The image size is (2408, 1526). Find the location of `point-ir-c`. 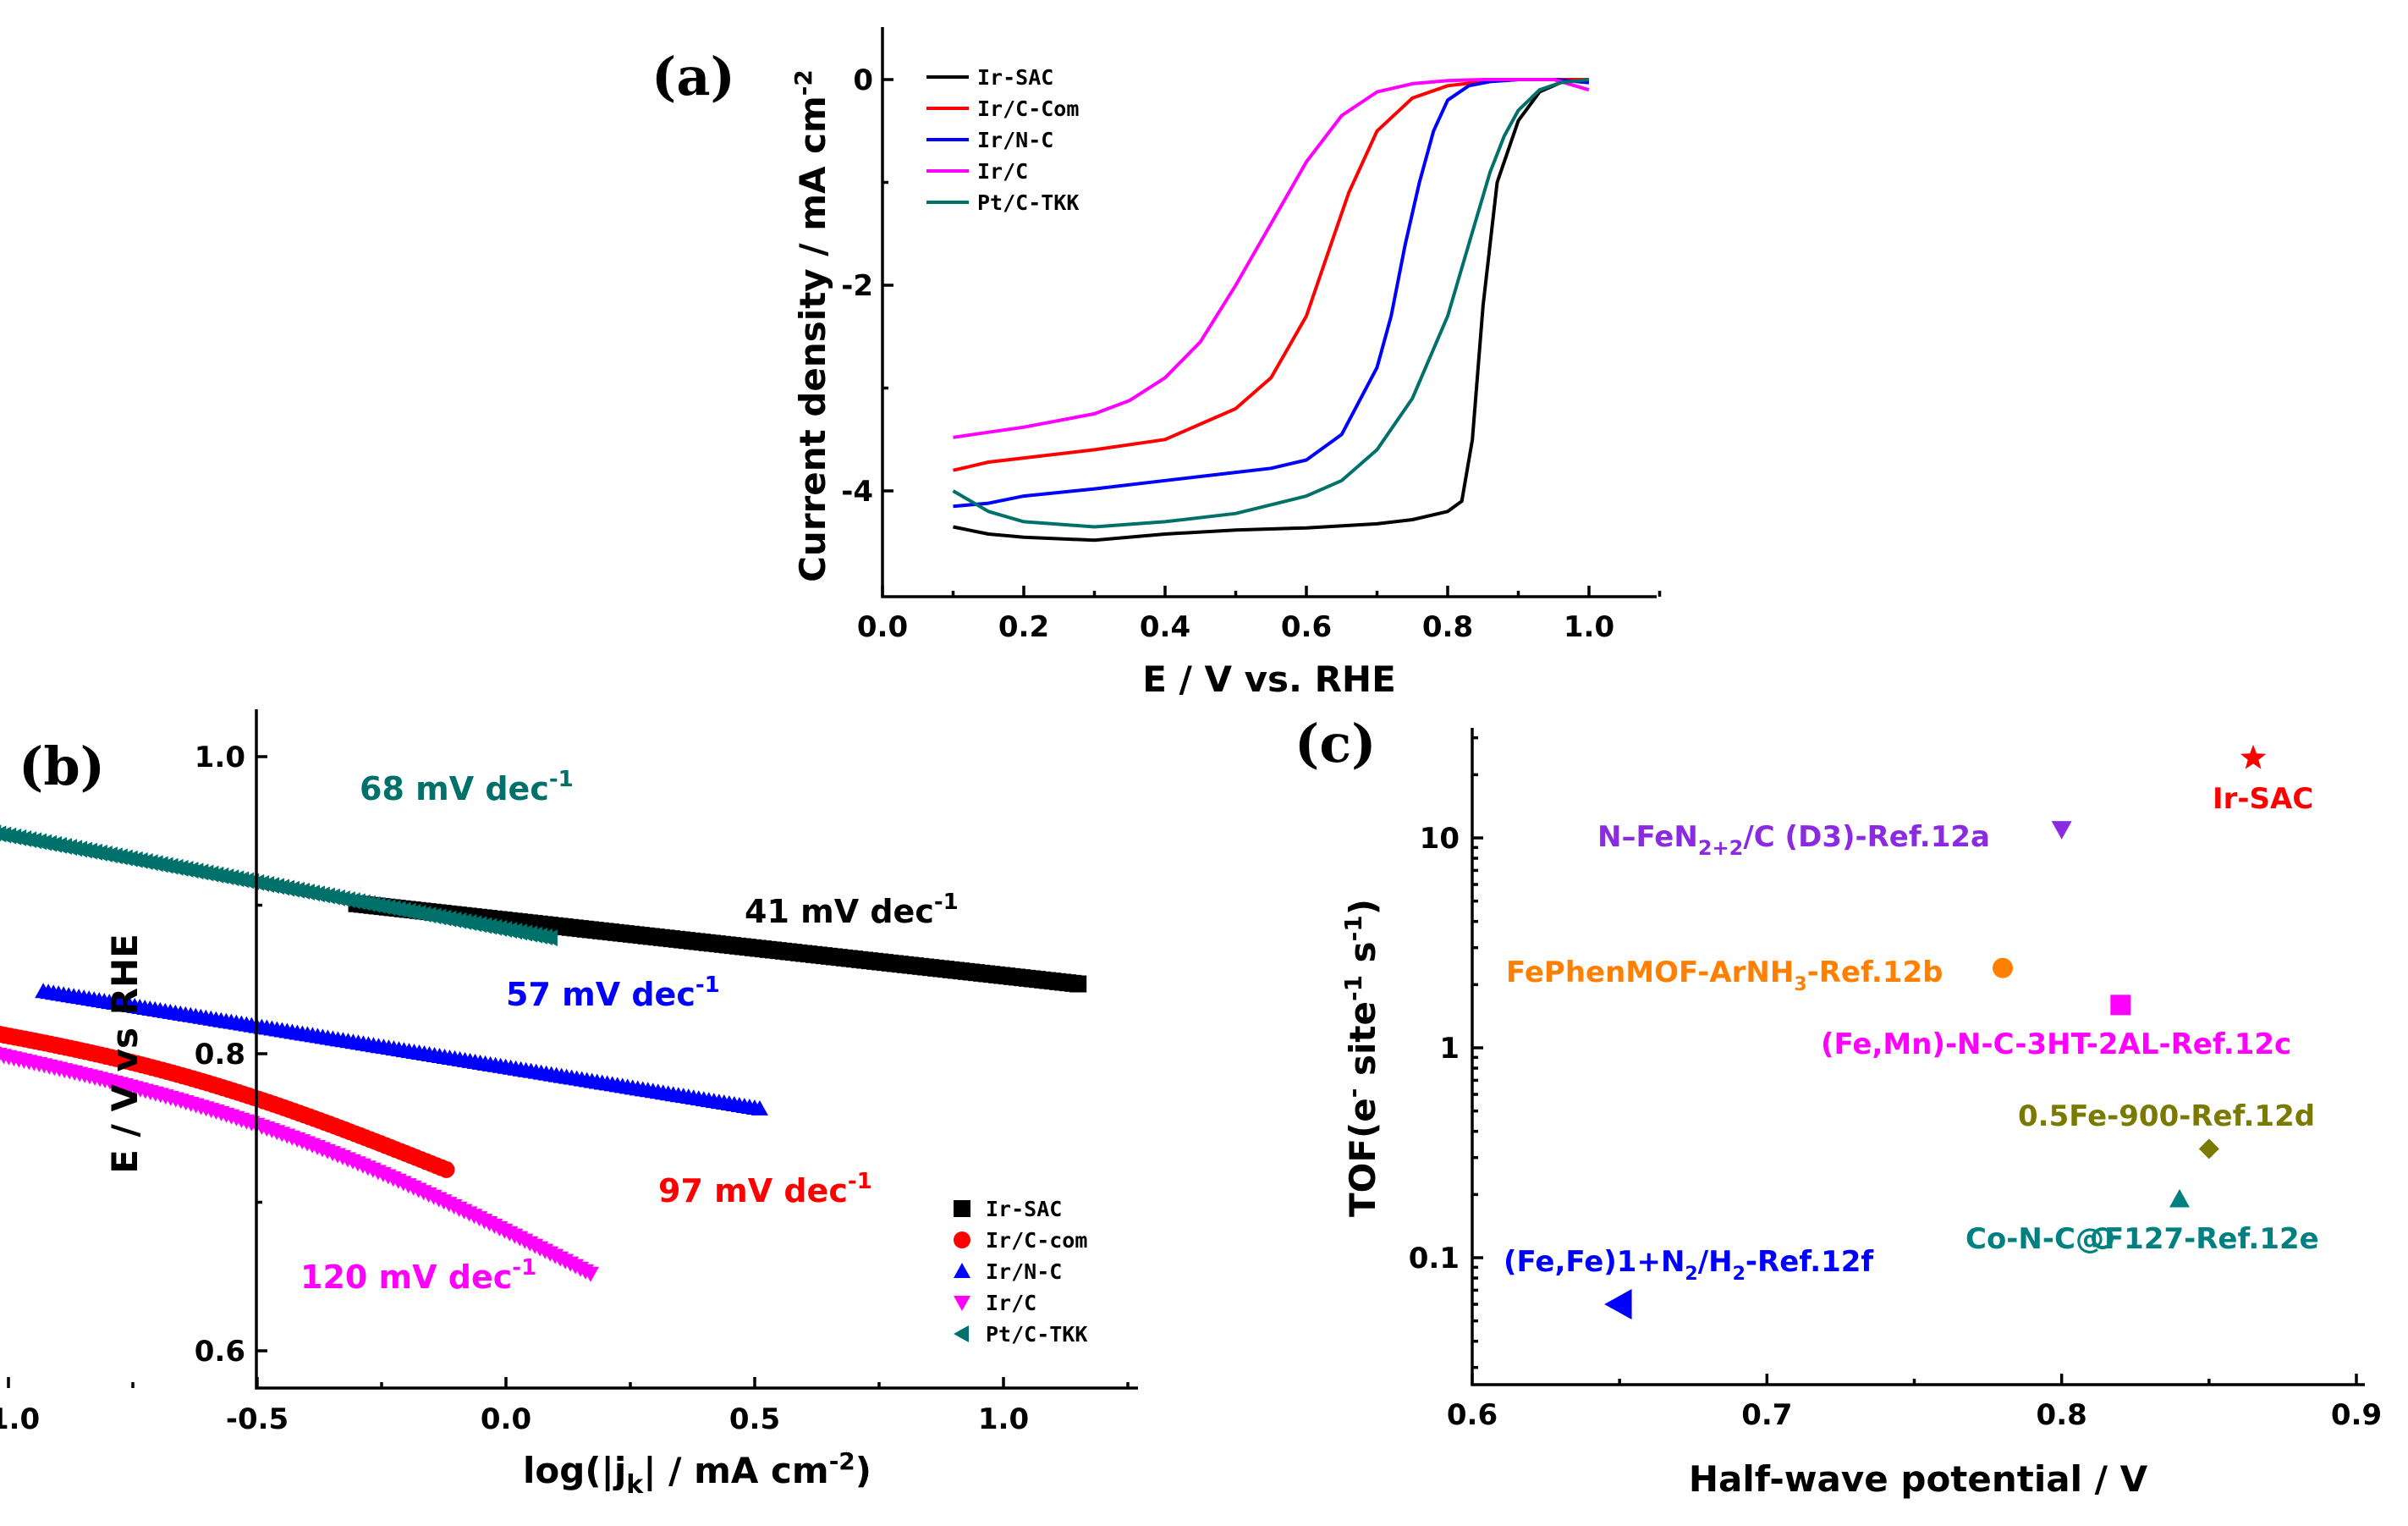

point-ir-c is located at coordinates (590, 1274).